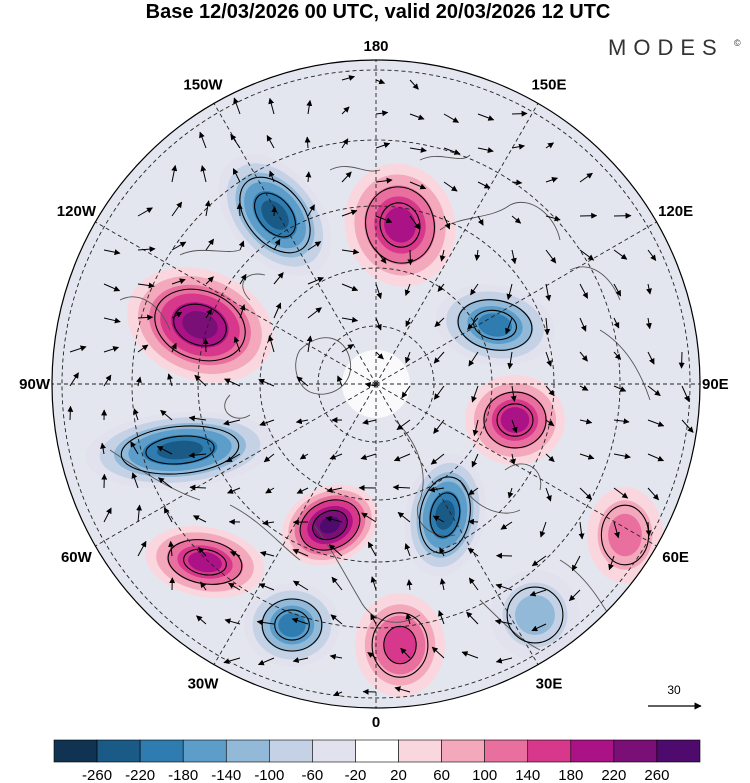 The height and width of the screenshot is (783, 750). Describe the element at coordinates (674, 690) in the screenshot. I see `reference-vector-label: 30` at that location.